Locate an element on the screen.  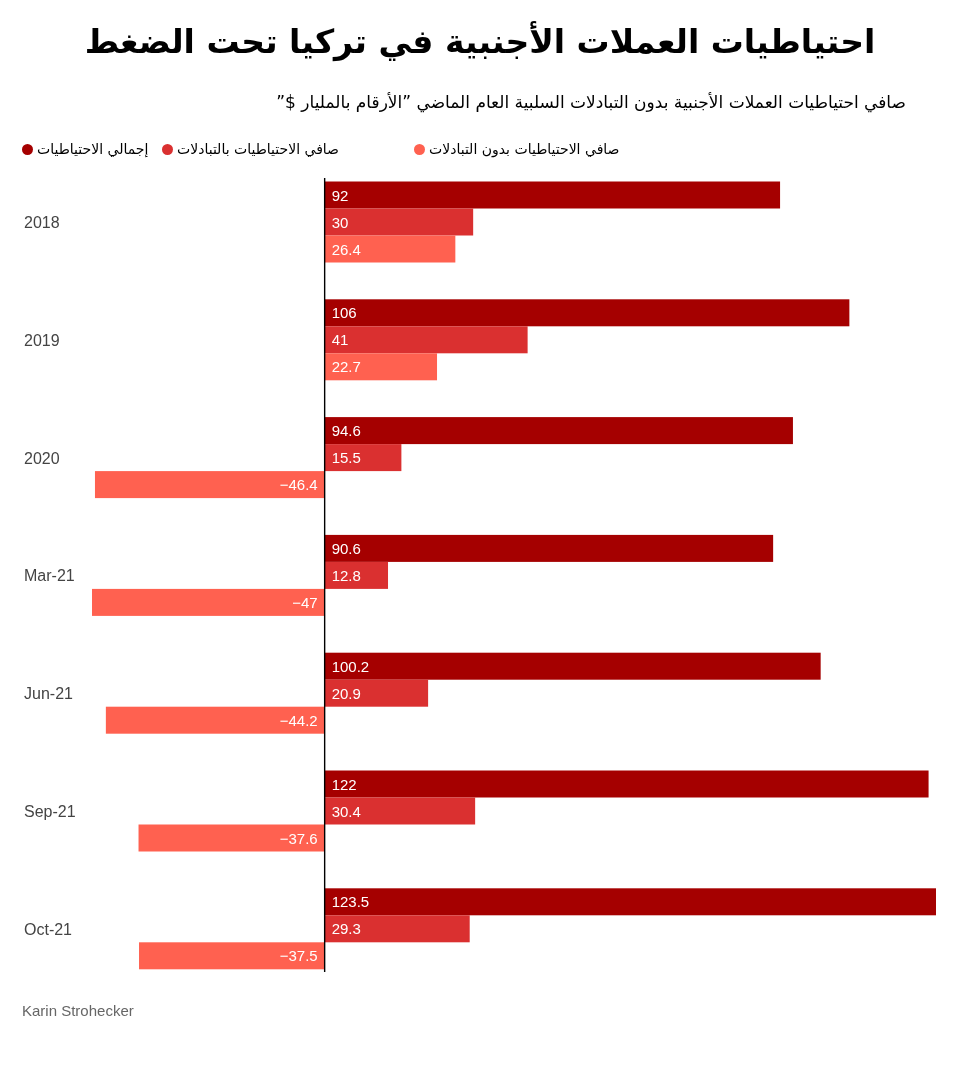
data-label: 122 is located at coordinates (344, 784).